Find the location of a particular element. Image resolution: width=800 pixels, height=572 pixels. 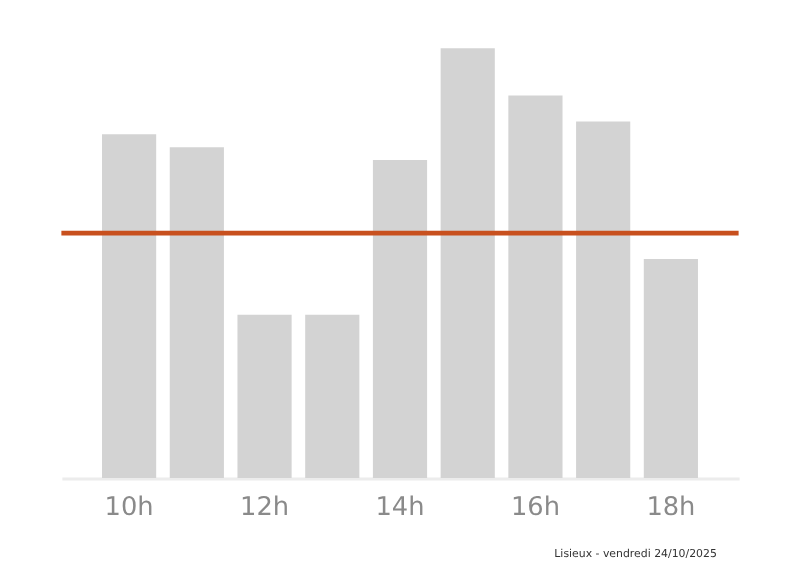

x-tick-label: 10h is located at coordinates (129, 507).